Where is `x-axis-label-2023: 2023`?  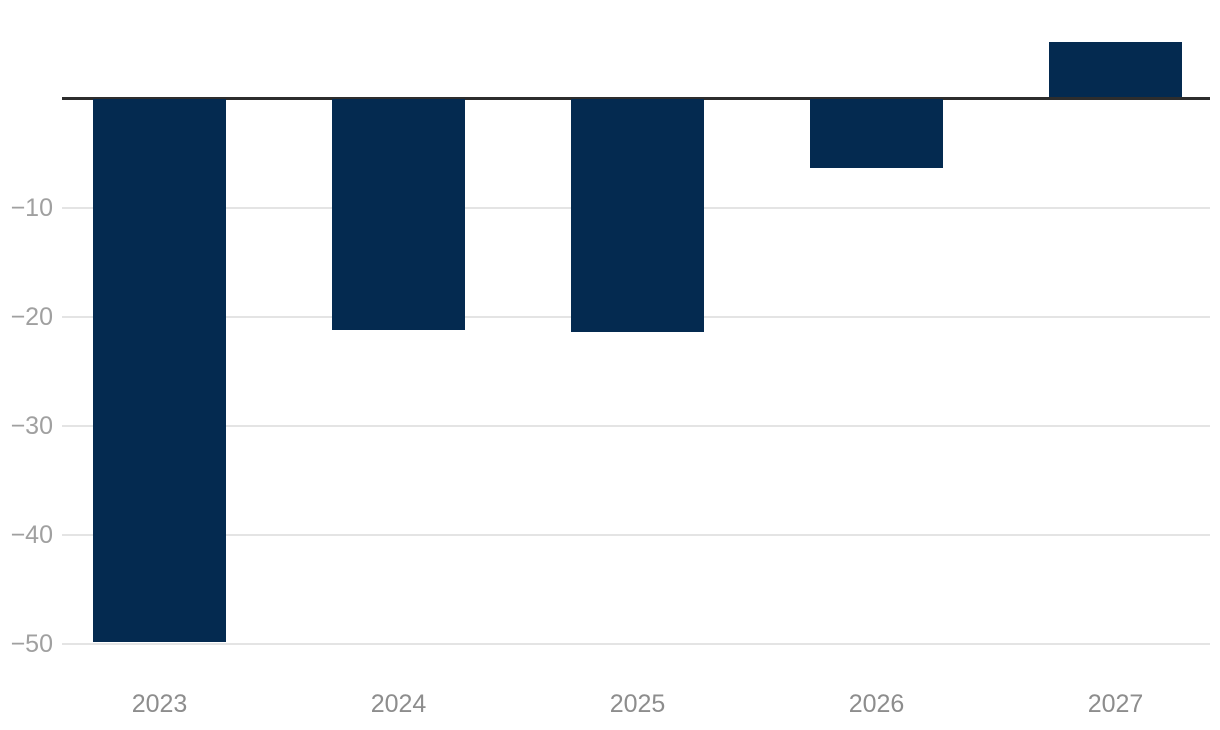 x-axis-label-2023: 2023 is located at coordinates (159, 704).